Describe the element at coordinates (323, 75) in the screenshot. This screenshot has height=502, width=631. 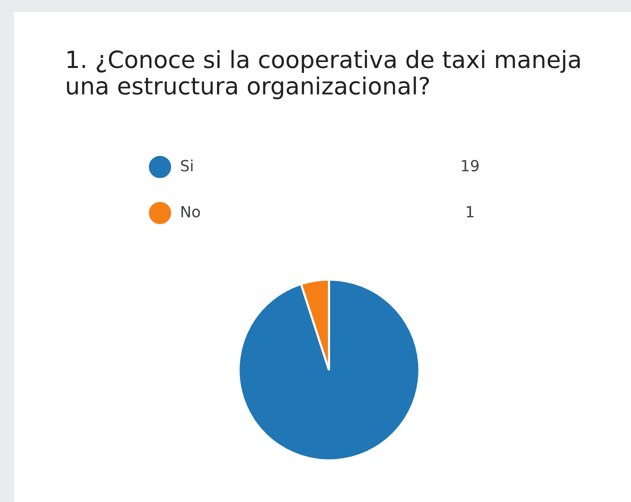
I see `chart-title: 1. ¿Conoce si la cooperativa de taxi maneja una estructura organizacional?` at that location.